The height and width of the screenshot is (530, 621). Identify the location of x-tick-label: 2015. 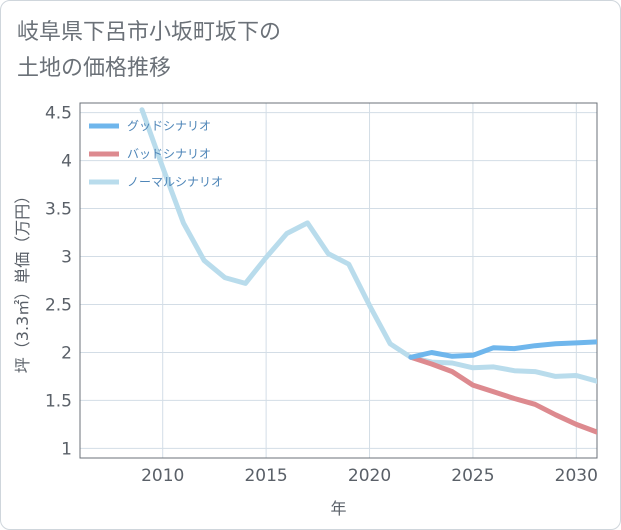
(265, 476).